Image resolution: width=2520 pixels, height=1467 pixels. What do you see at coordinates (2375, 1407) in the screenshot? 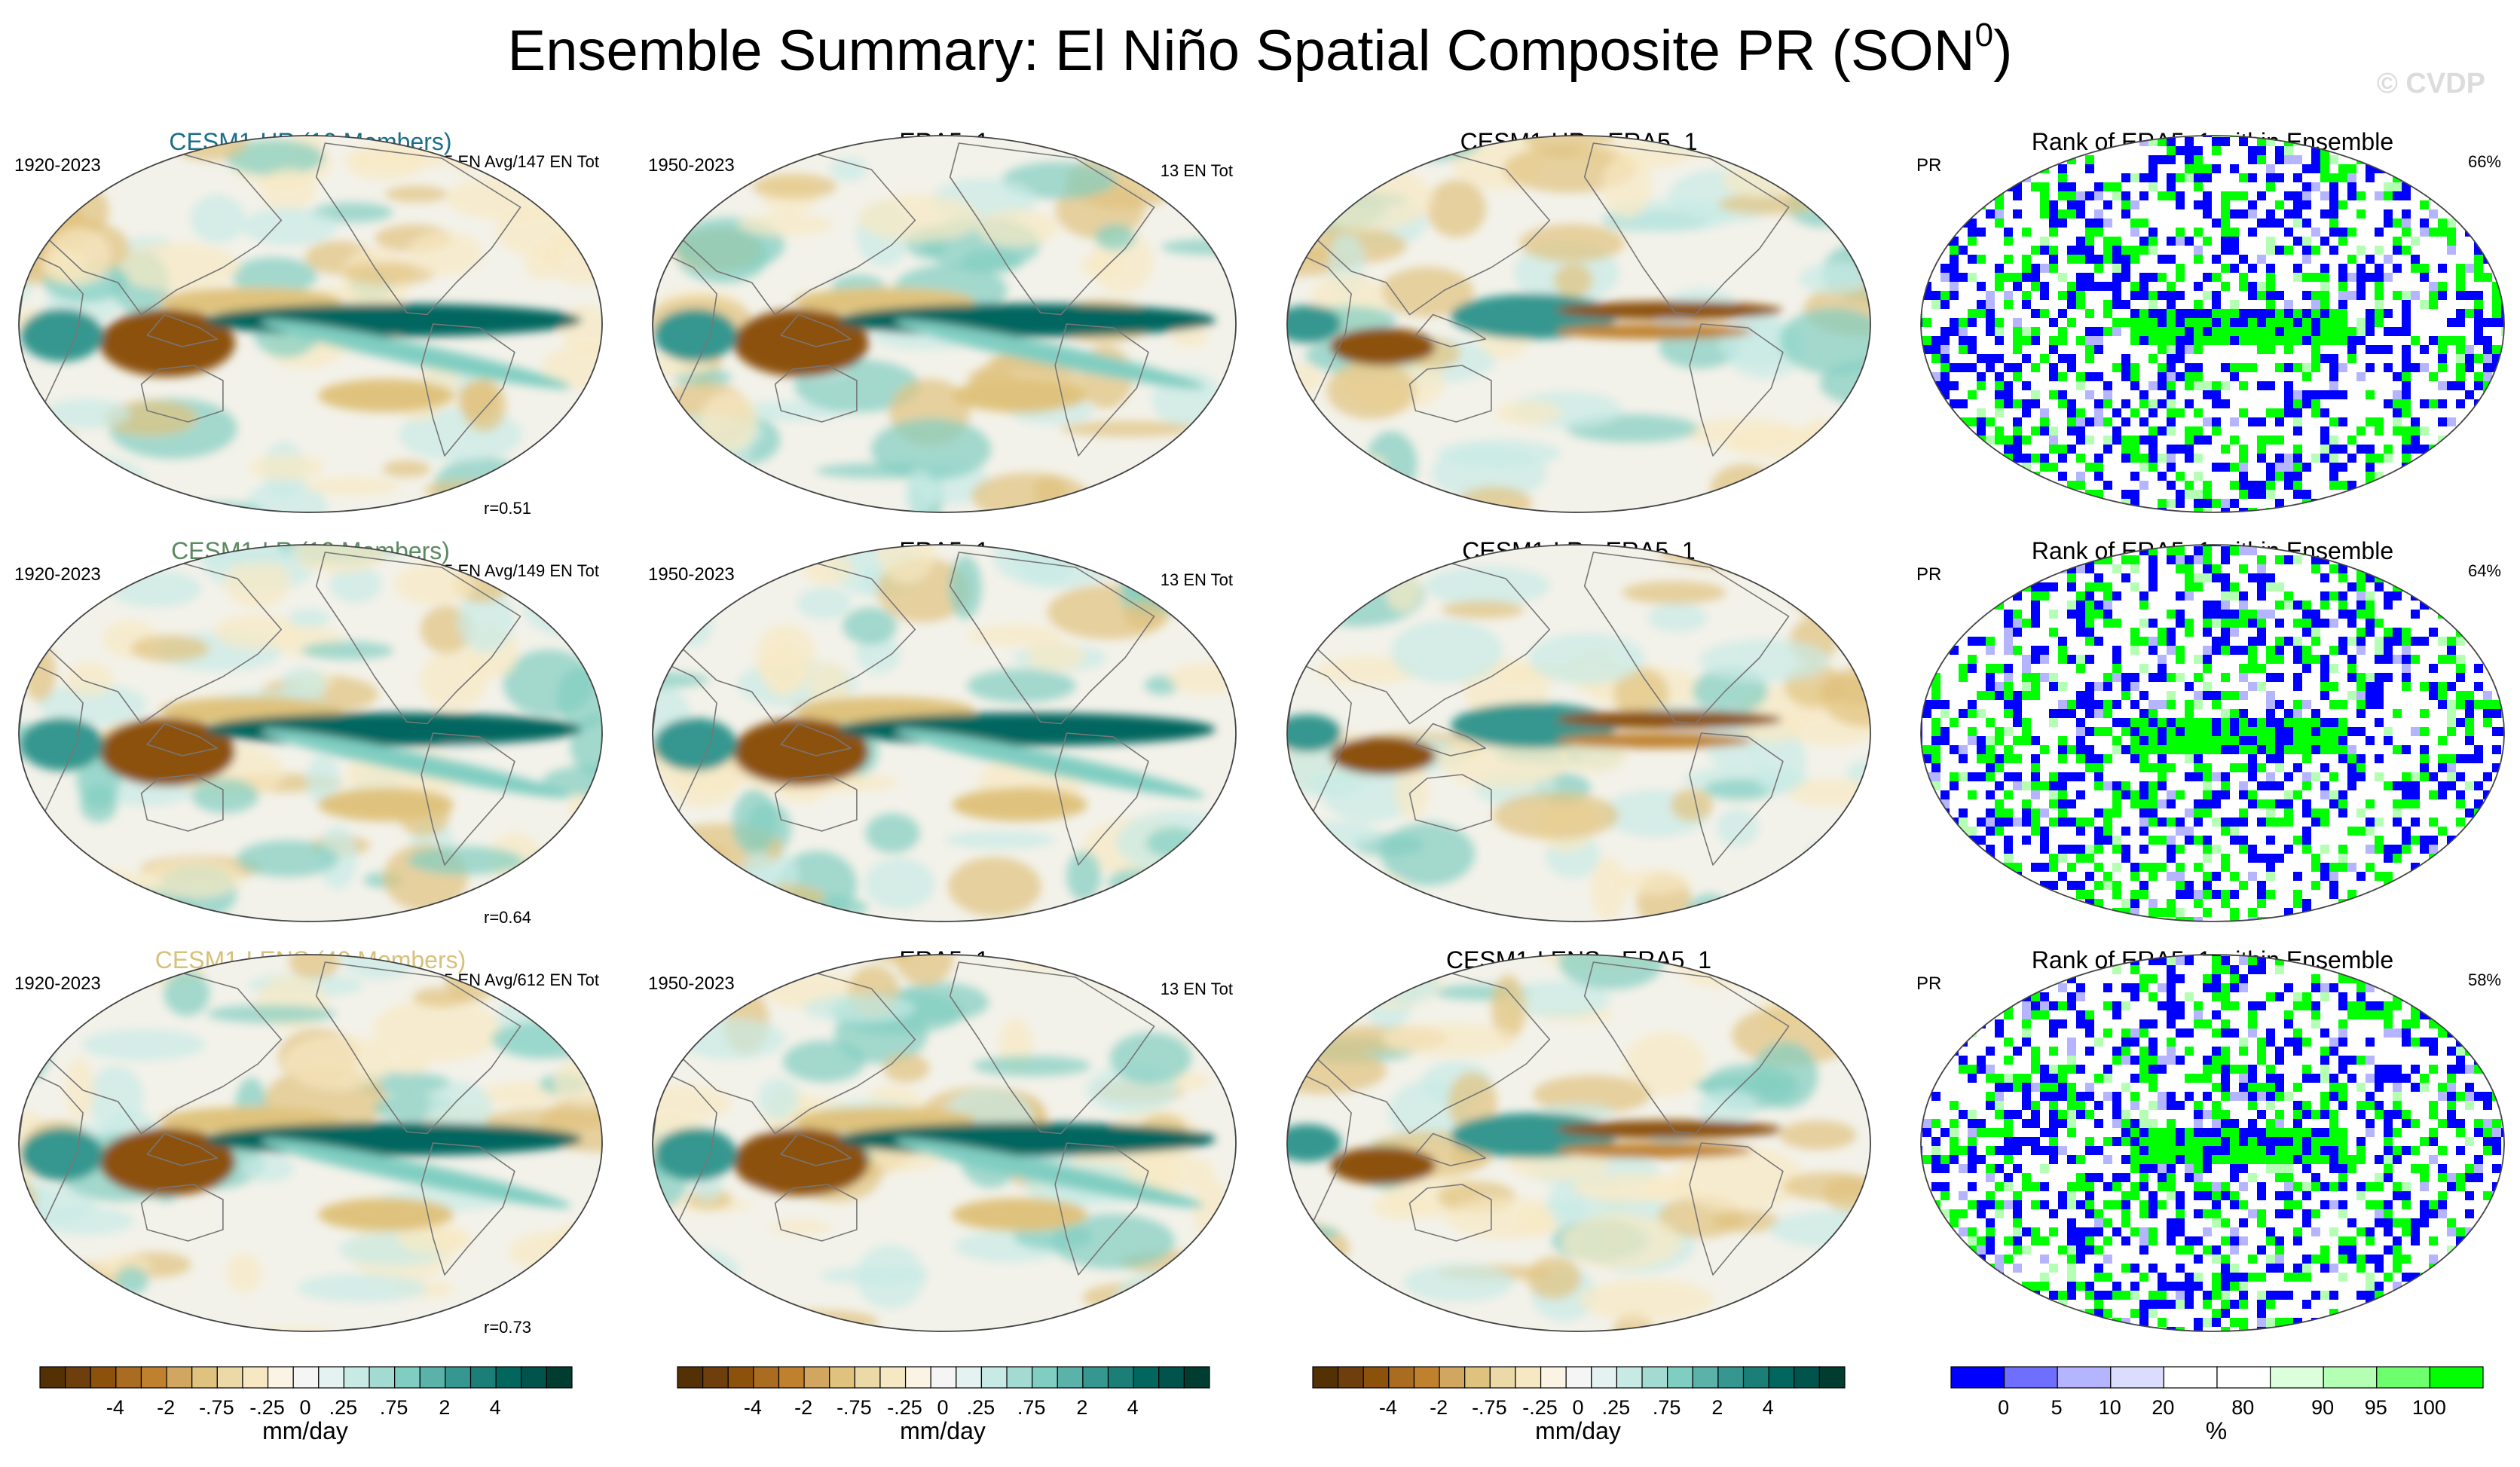
I see `colorbar-tick-label: 95` at bounding box center [2375, 1407].